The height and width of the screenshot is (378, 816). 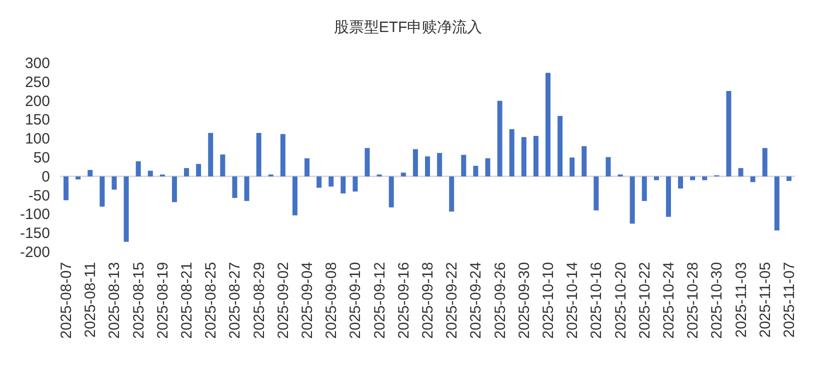 I want to click on x-tick-label: 2025-09-30, so click(x=524, y=300).